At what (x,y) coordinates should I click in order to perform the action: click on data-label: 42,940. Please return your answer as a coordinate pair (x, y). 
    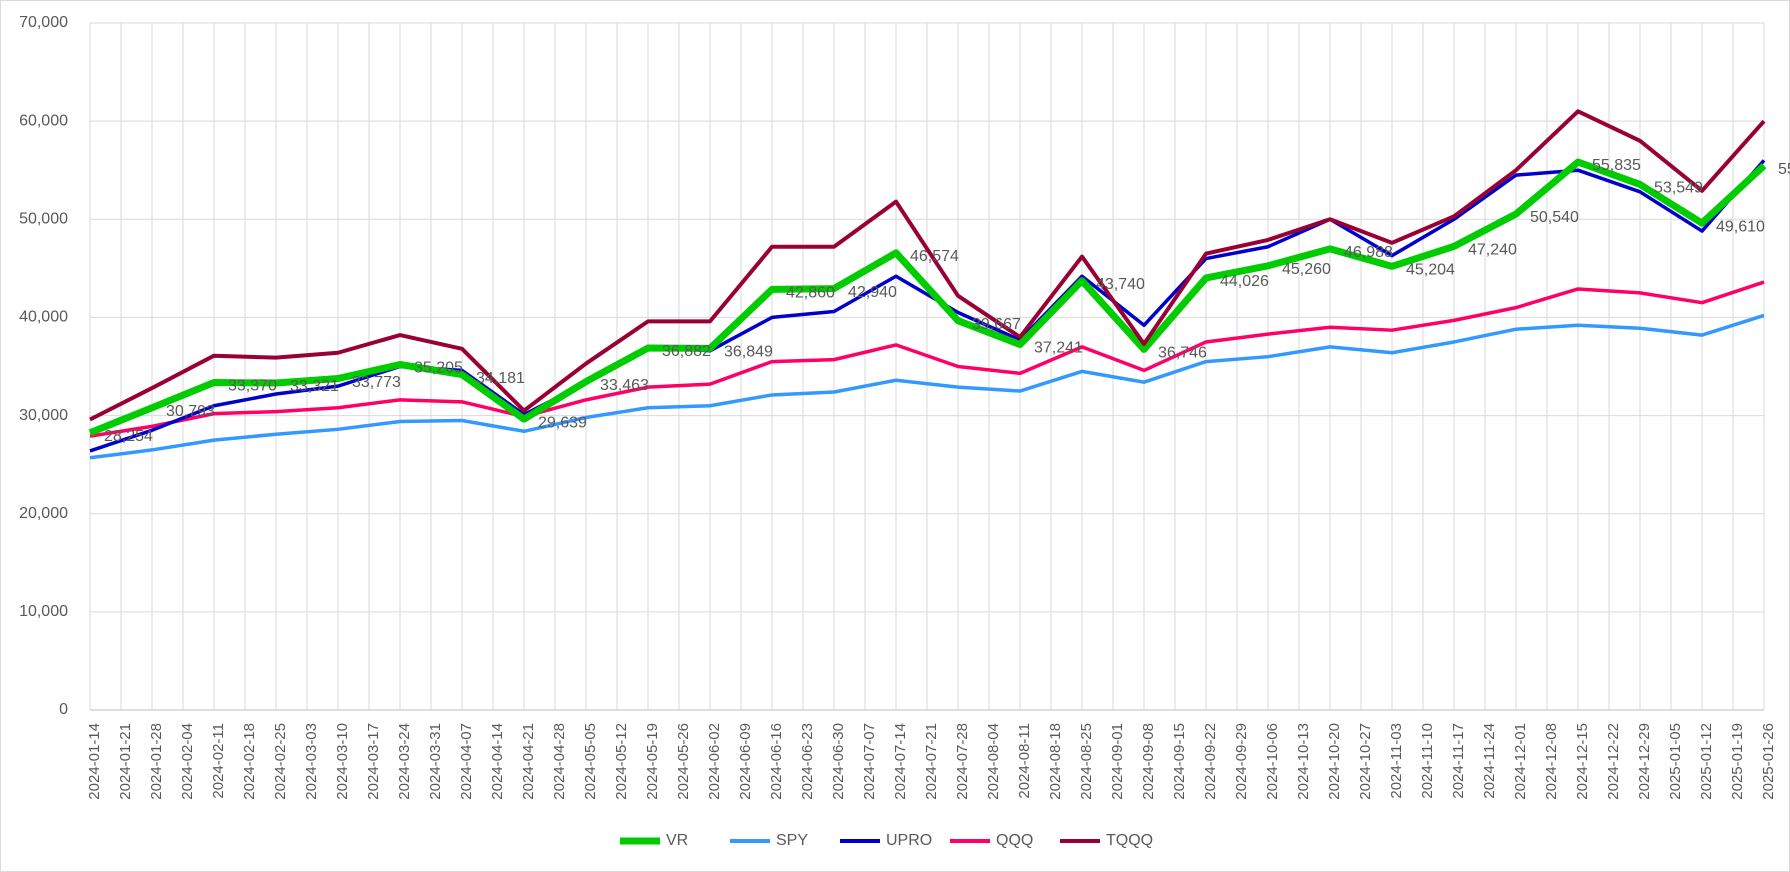
    Looking at the image, I should click on (872, 292).